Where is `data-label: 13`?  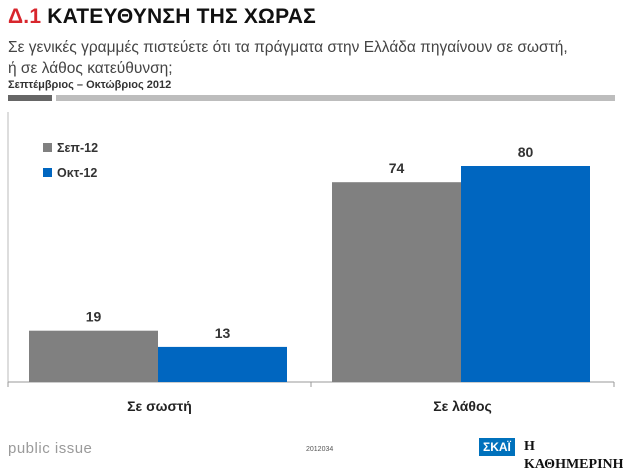
data-label: 13 is located at coordinates (223, 333).